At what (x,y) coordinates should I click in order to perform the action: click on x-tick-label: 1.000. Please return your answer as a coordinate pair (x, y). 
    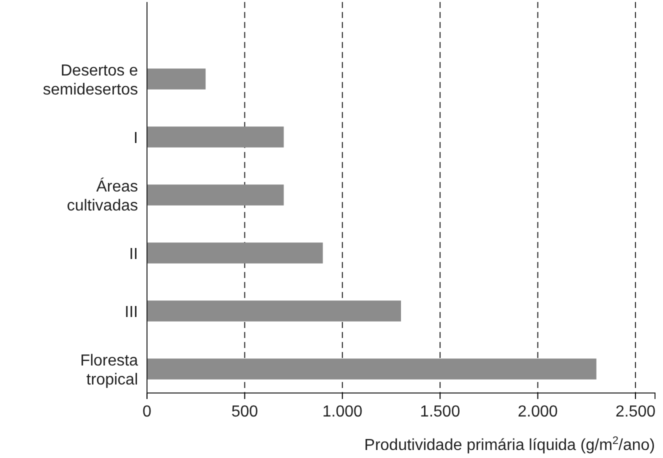
    Looking at the image, I should click on (342, 411).